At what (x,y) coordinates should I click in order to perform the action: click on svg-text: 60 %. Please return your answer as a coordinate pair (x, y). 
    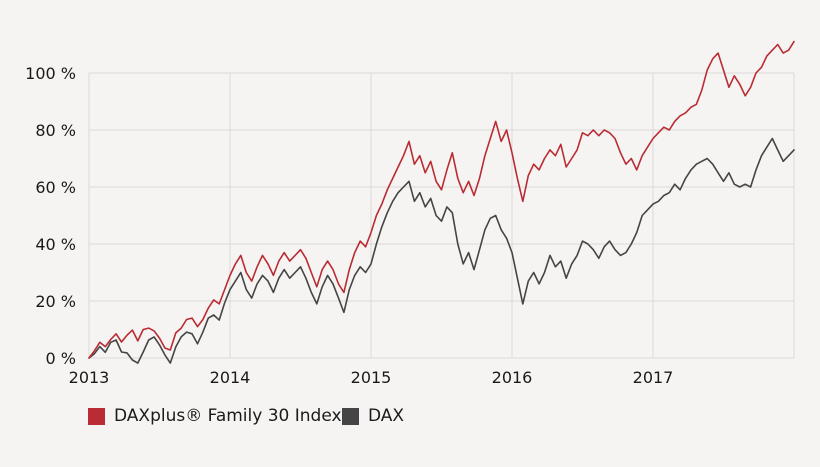
    Looking at the image, I should click on (55, 187).